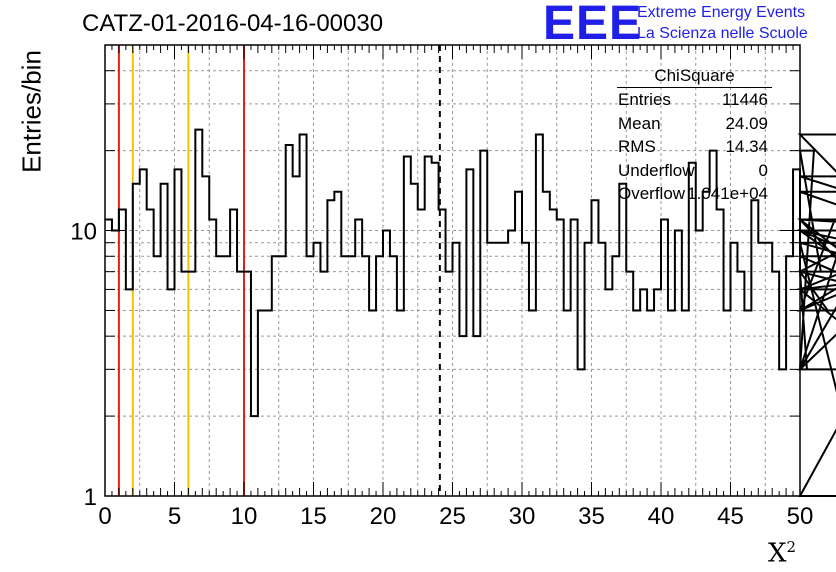 This screenshot has width=836, height=572. I want to click on logo-tagline-1: Extreme Energy Events, so click(721, 12).